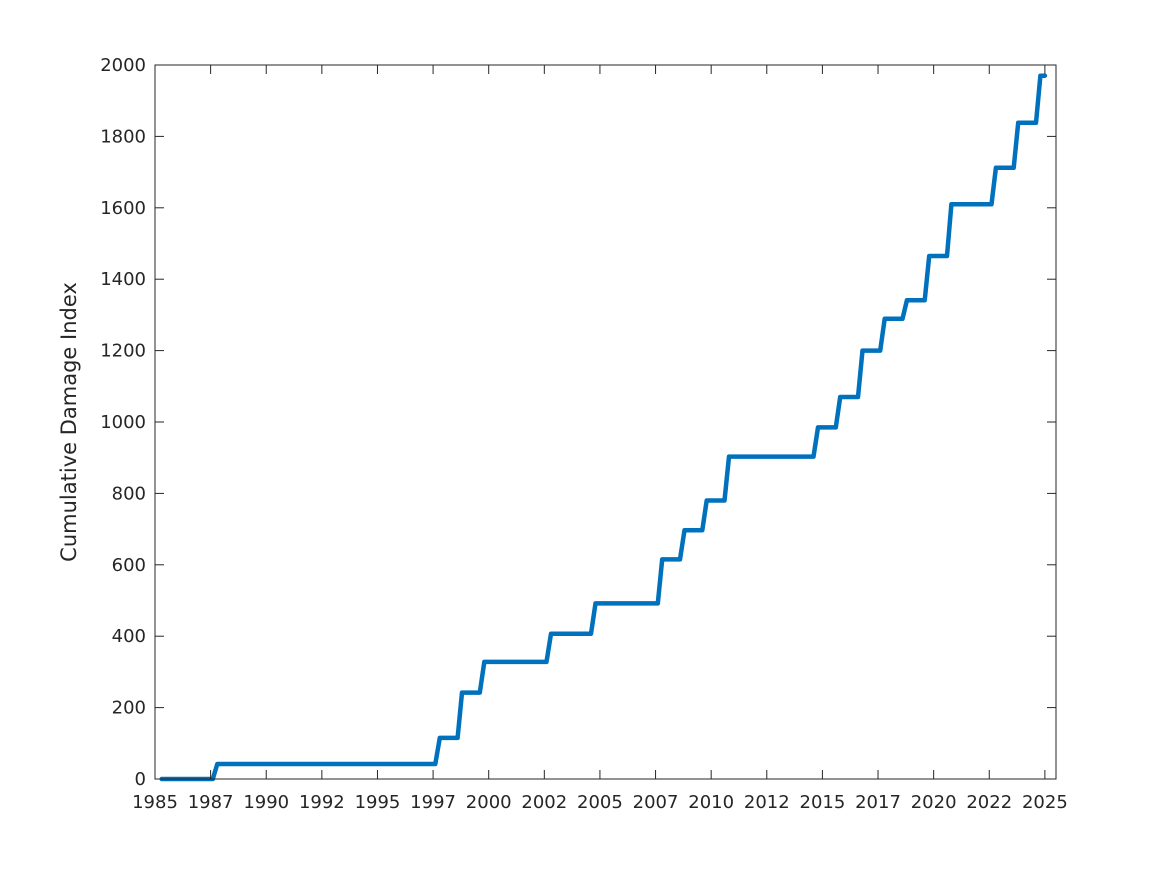 This screenshot has height=875, width=1167. What do you see at coordinates (989, 802) in the screenshot?
I see `x-tick-label: 2022` at bounding box center [989, 802].